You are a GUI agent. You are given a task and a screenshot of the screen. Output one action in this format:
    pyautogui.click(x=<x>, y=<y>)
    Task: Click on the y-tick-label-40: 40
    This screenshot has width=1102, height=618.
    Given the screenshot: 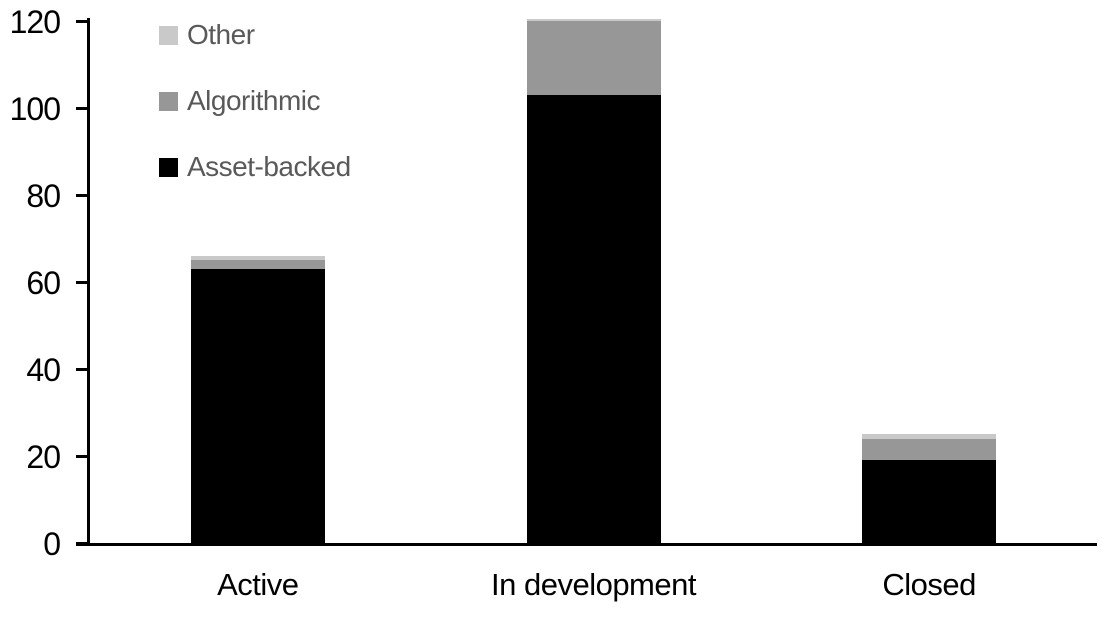 What is the action you would take?
    pyautogui.click(x=43, y=370)
    